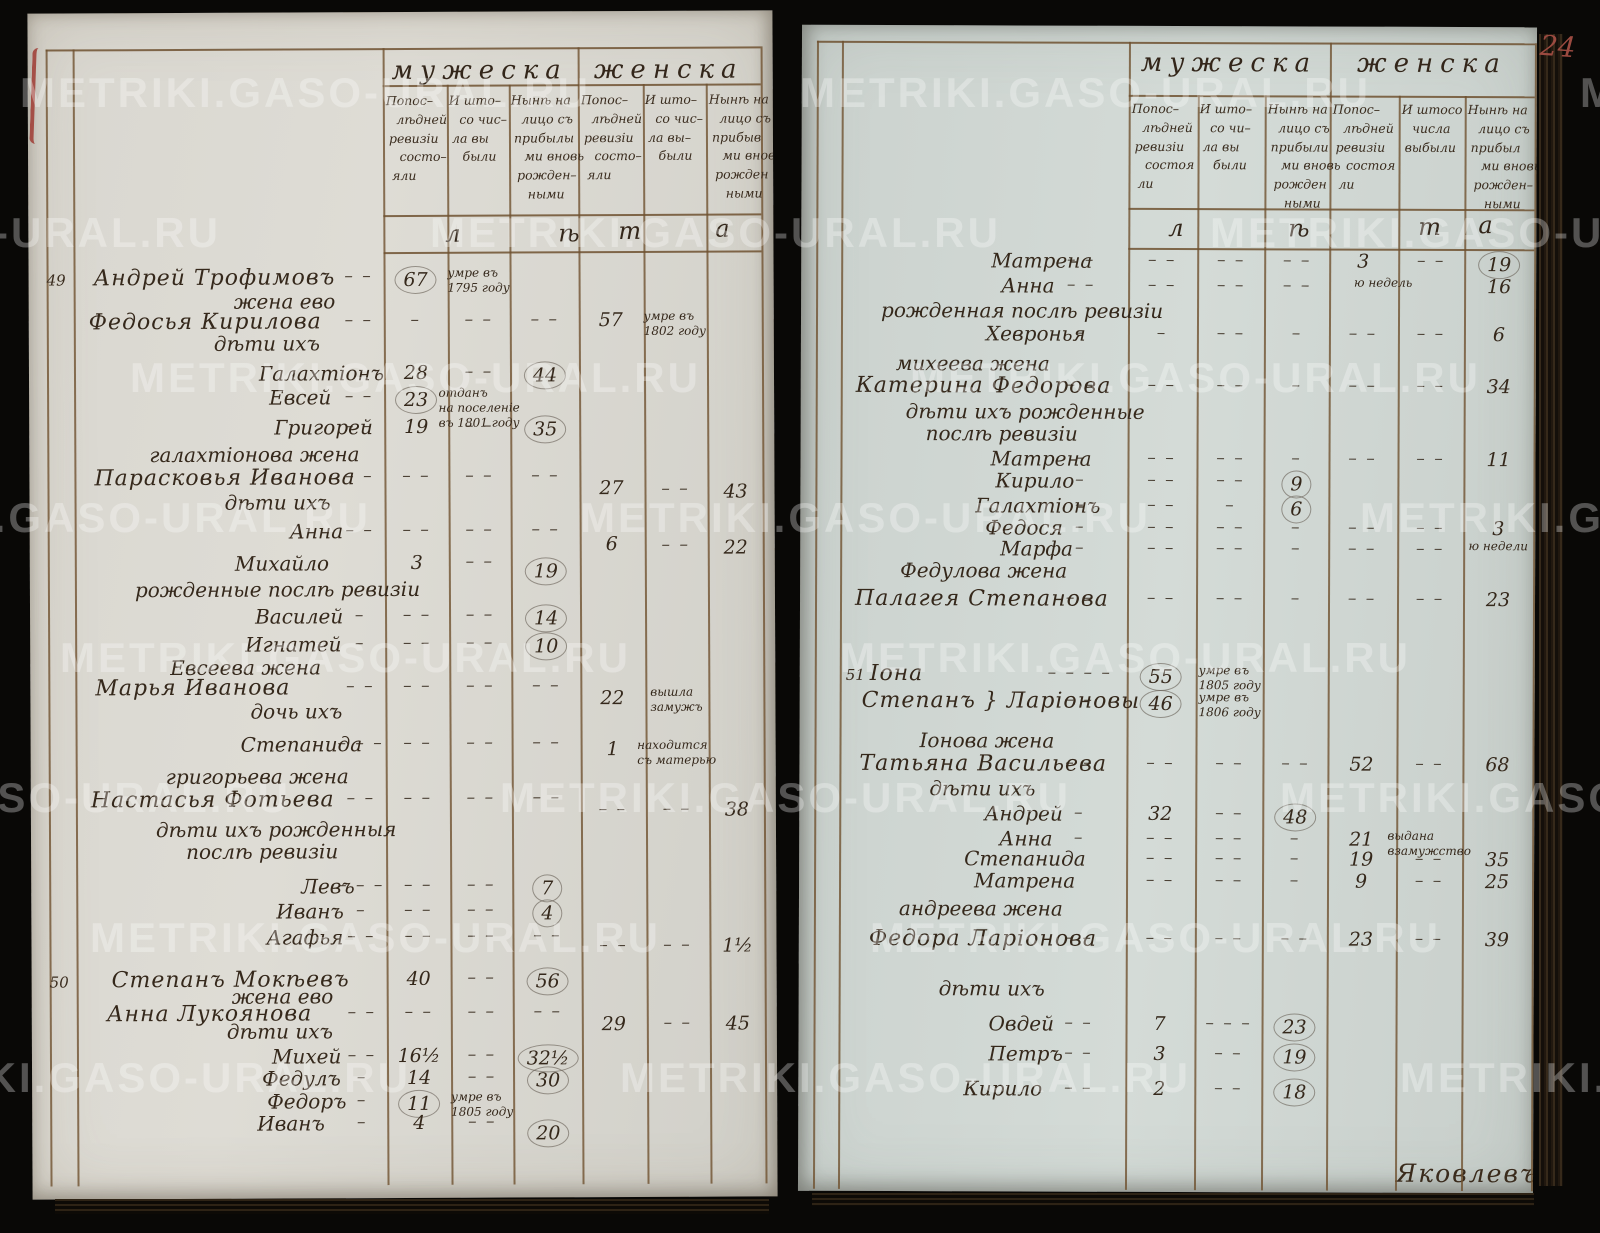  I want to click on row-name: галахтіонова жена, so click(254, 455).